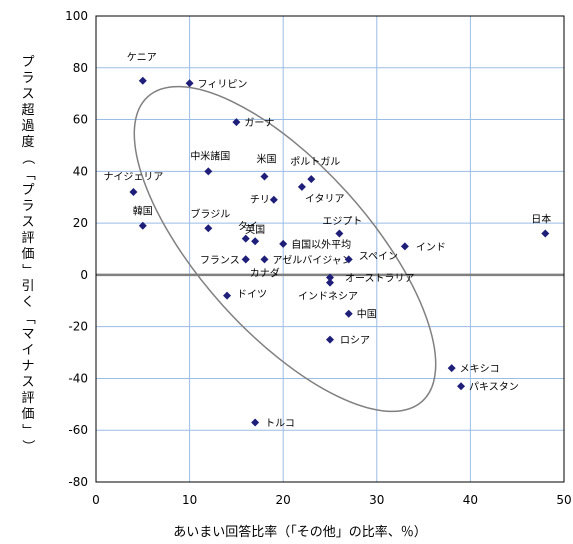  What do you see at coordinates (133, 177) in the screenshot?
I see `point-label: ナイジェリア` at bounding box center [133, 177].